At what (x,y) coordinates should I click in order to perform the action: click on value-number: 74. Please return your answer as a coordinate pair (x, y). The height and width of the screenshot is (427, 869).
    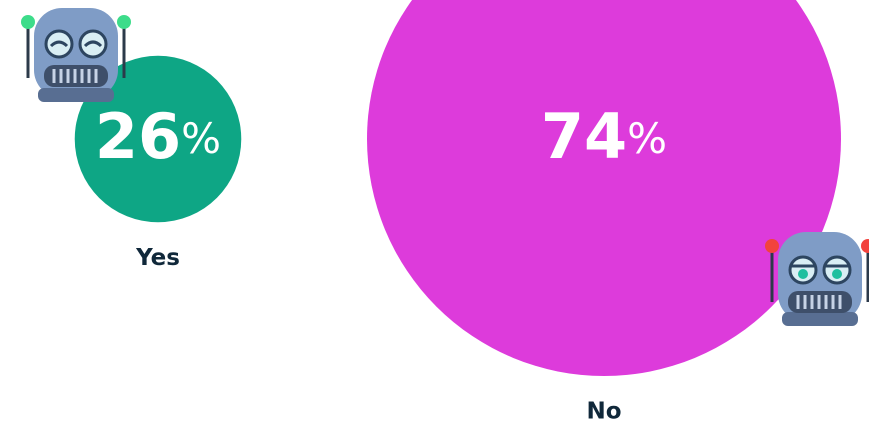
    Looking at the image, I should click on (584, 136).